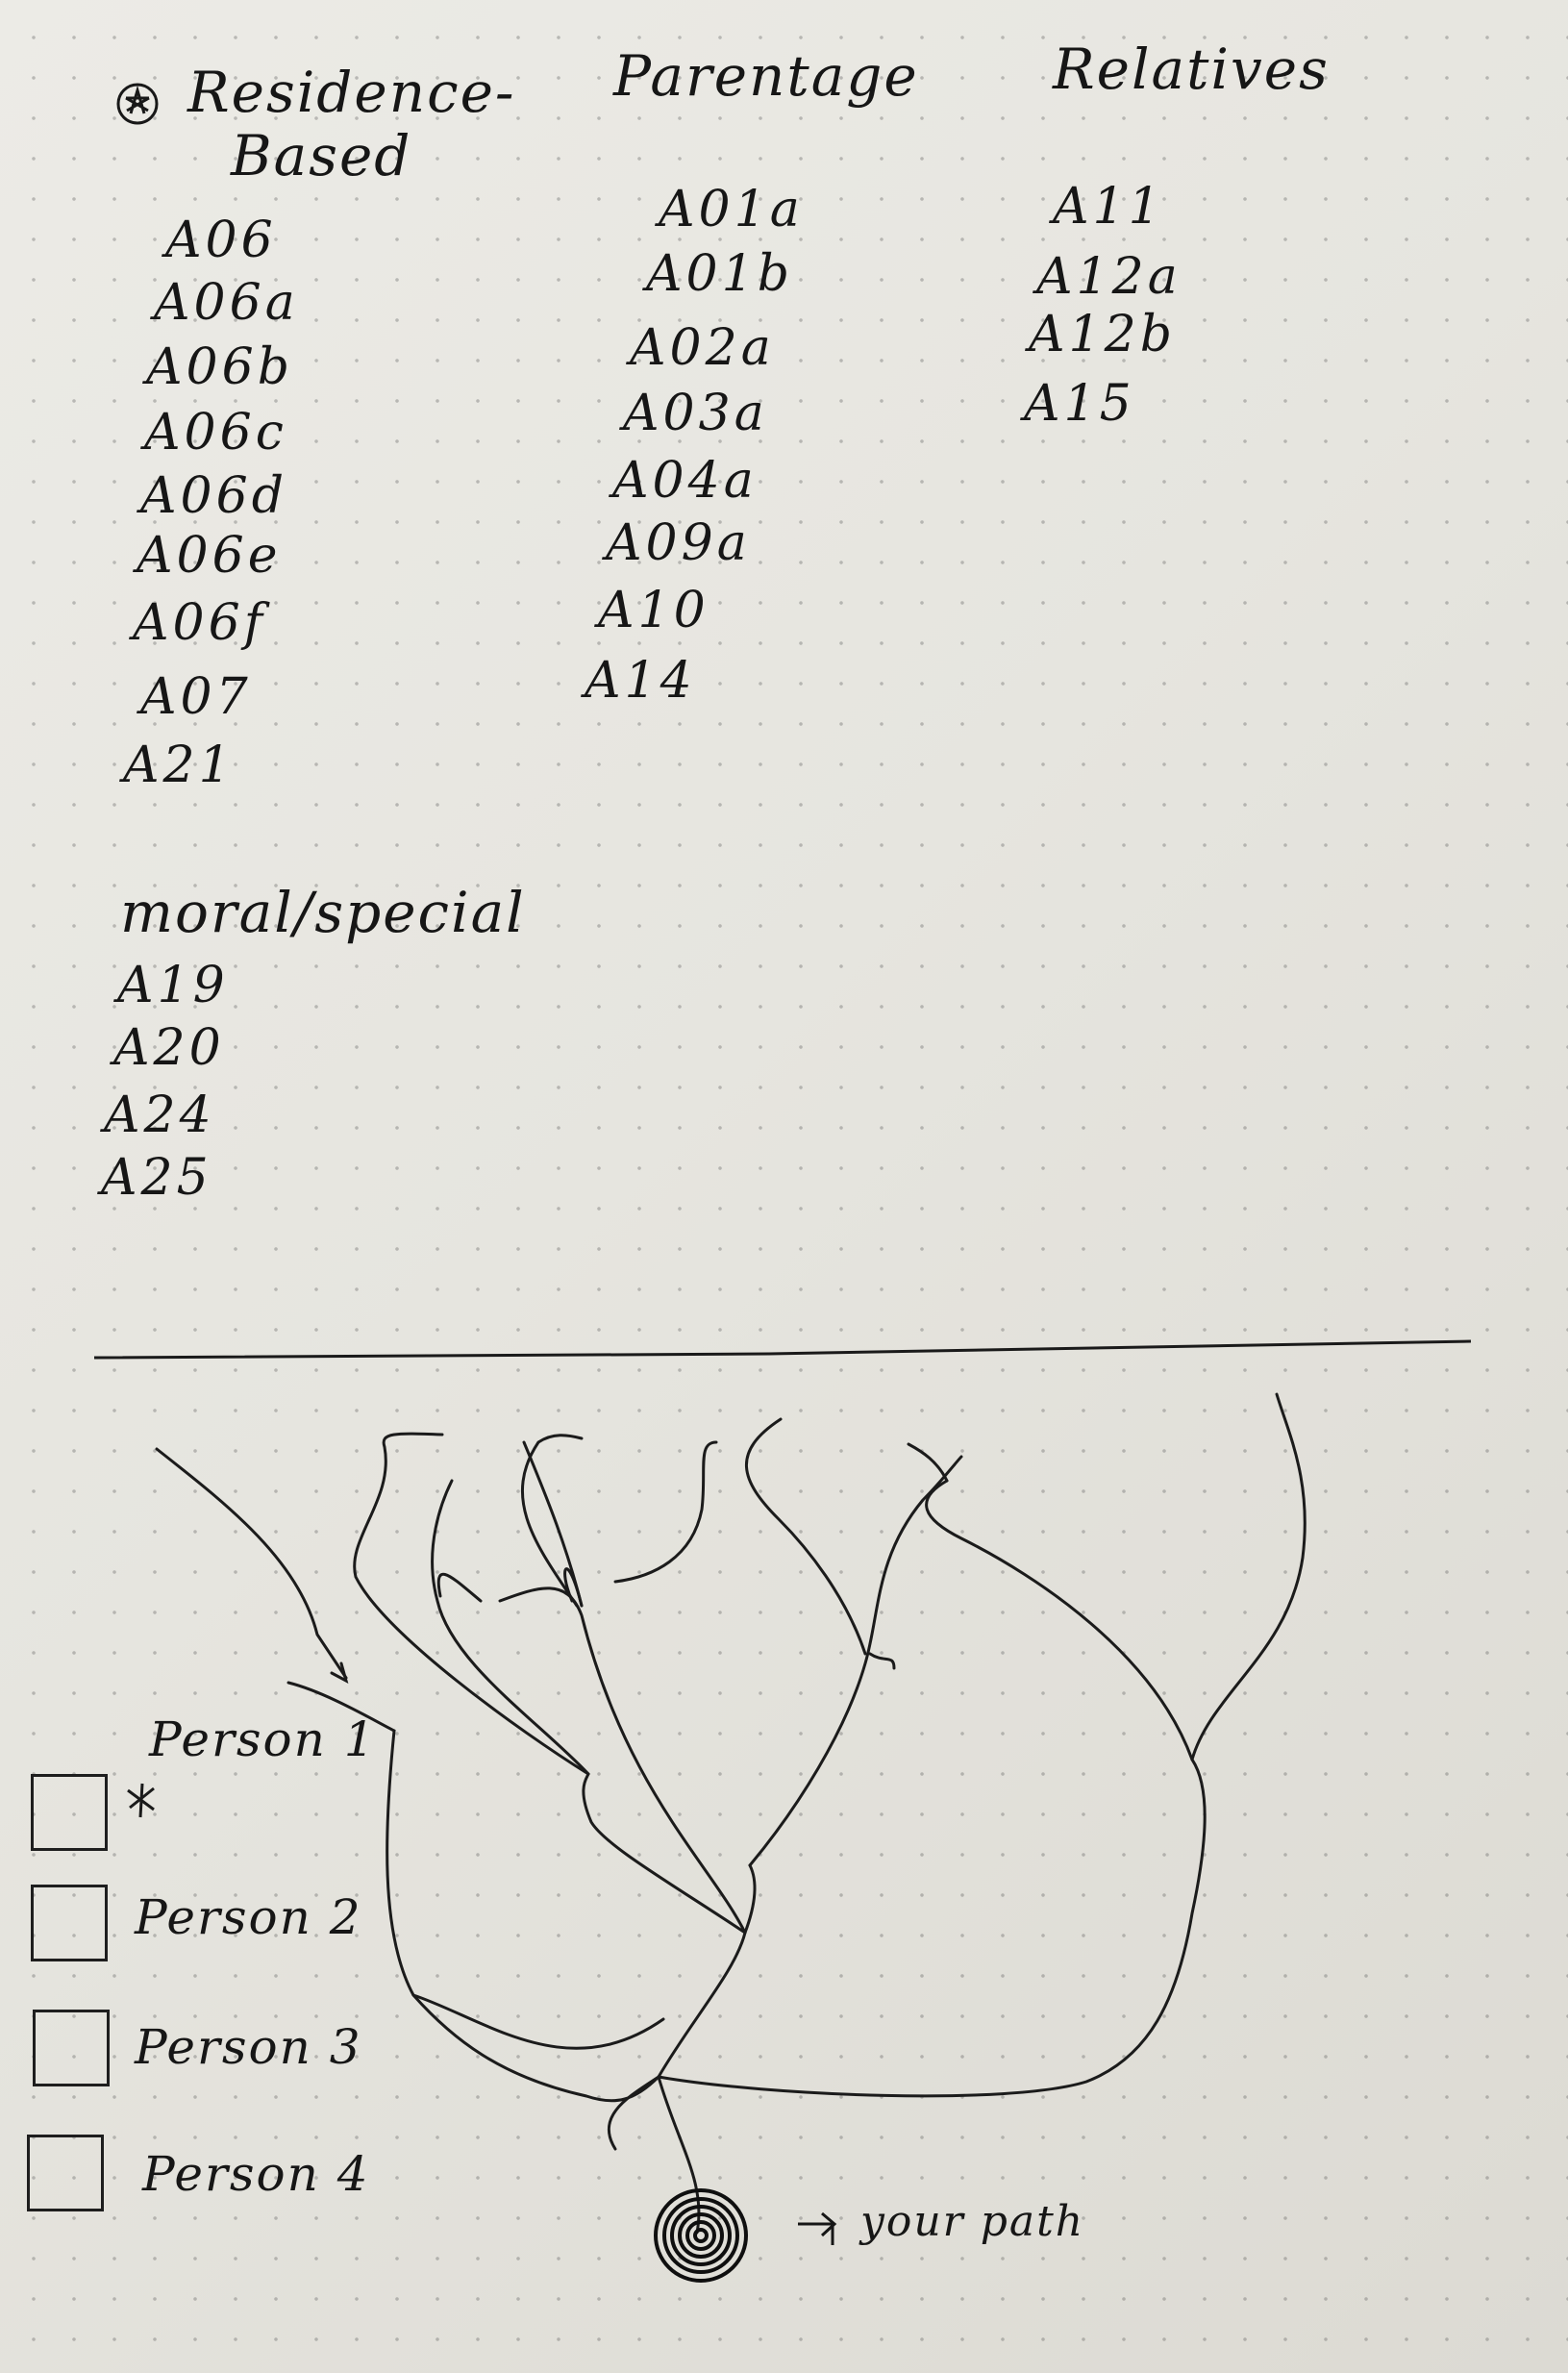 The image size is (1568, 2373). Describe the element at coordinates (173, 985) in the screenshot. I see `moral-special-item: A19` at that location.